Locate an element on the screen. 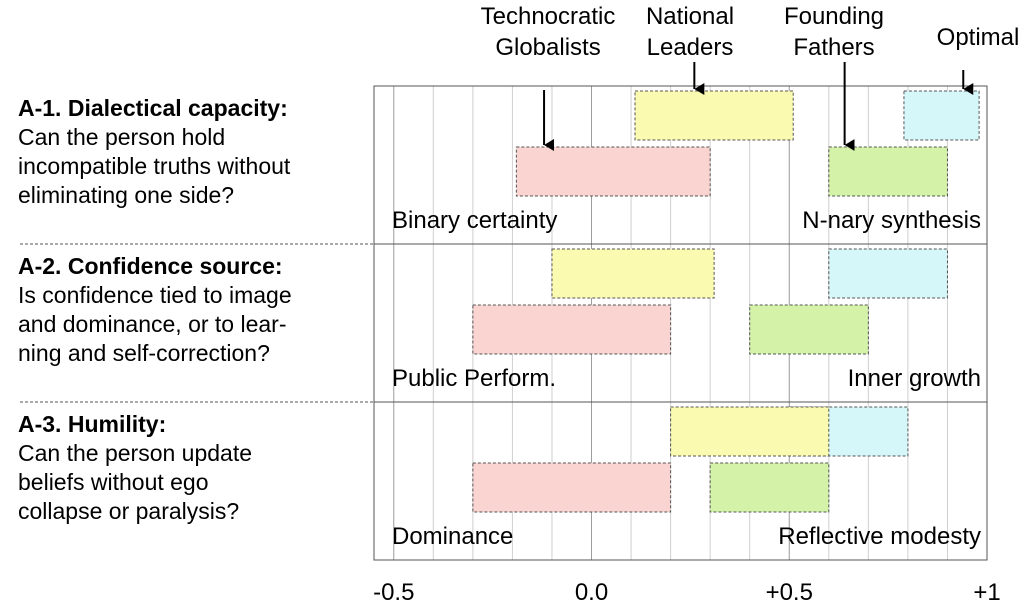 The width and height of the screenshot is (1024, 610). left-endpoint-label: Dominance is located at coordinates (452, 536).